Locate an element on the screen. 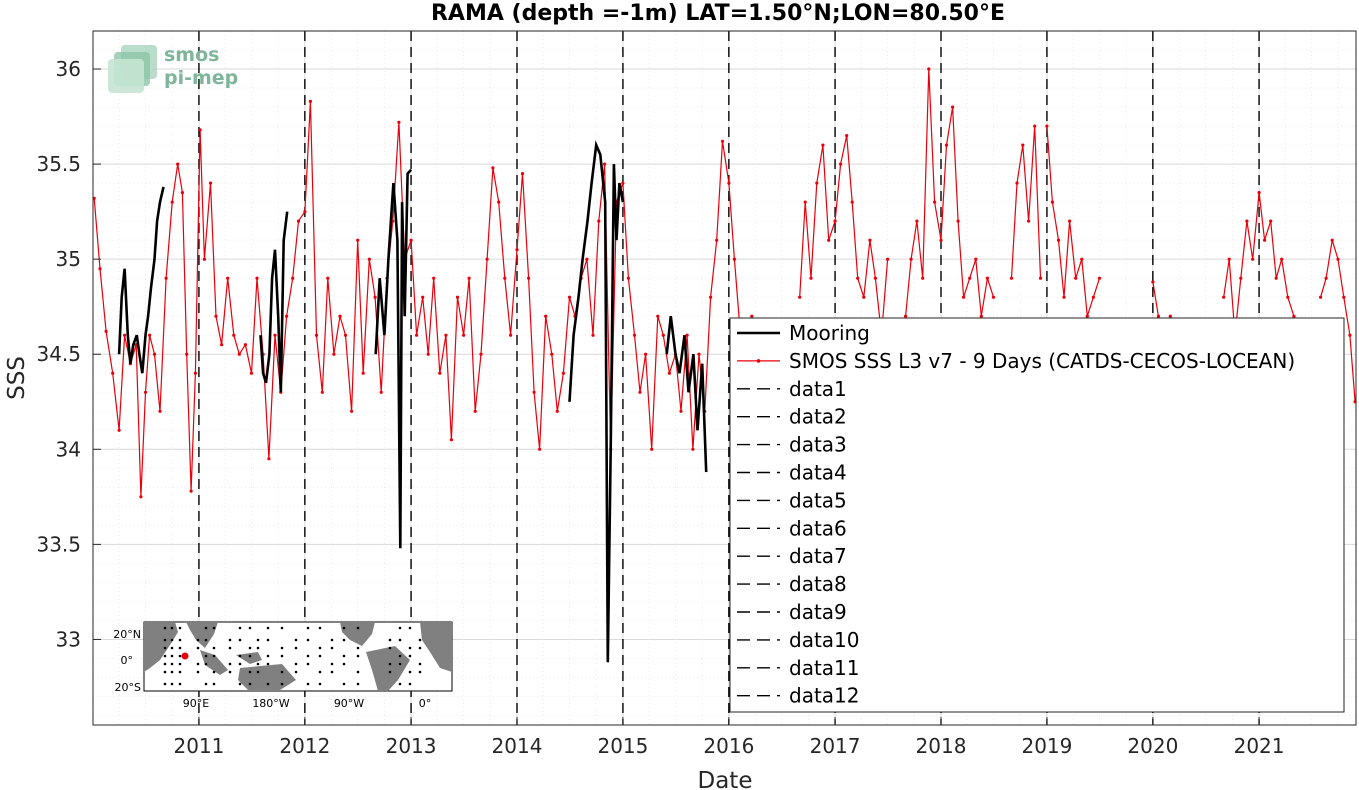 The image size is (1359, 790). inset-lon-label: 90°W is located at coordinates (349, 703).